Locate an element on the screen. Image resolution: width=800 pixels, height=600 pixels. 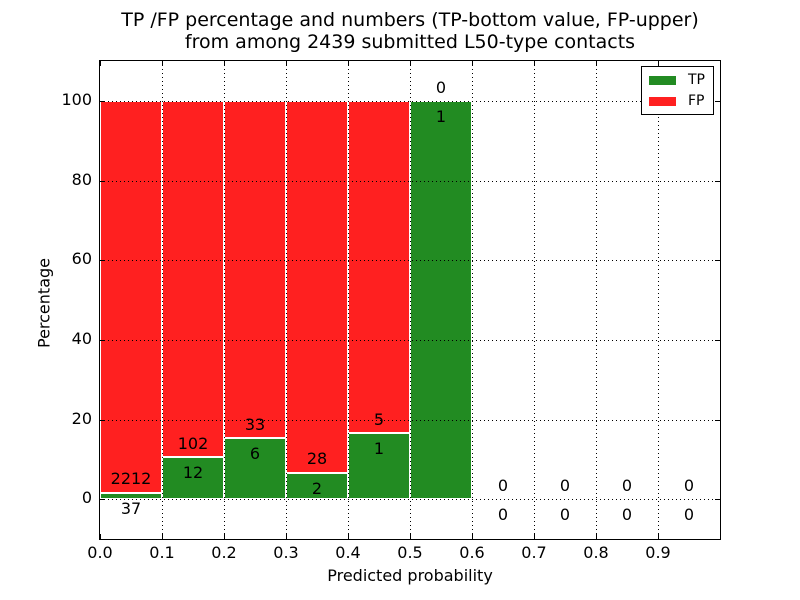
fp-count-label: 5 is located at coordinates (379, 419).